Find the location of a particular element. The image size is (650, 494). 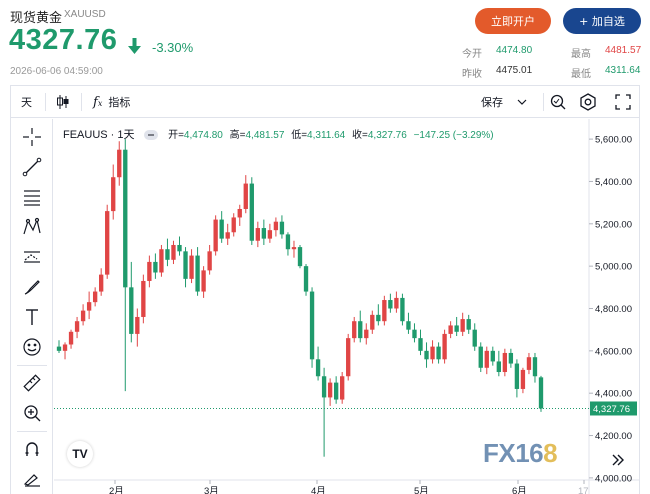

crosshair-icon is located at coordinates (32, 137).